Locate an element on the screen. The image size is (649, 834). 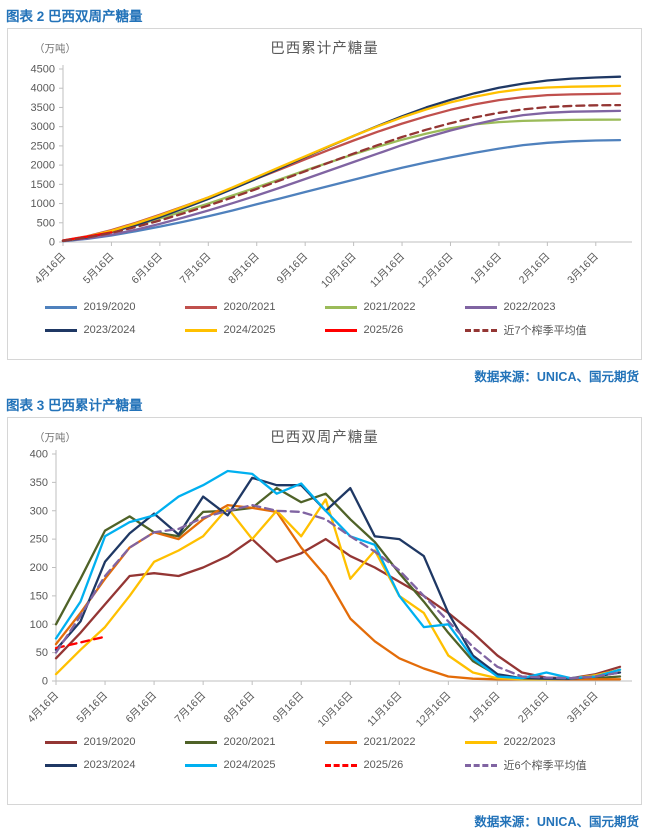
y-tick-label: 3000 is located at coordinates (43, 127).